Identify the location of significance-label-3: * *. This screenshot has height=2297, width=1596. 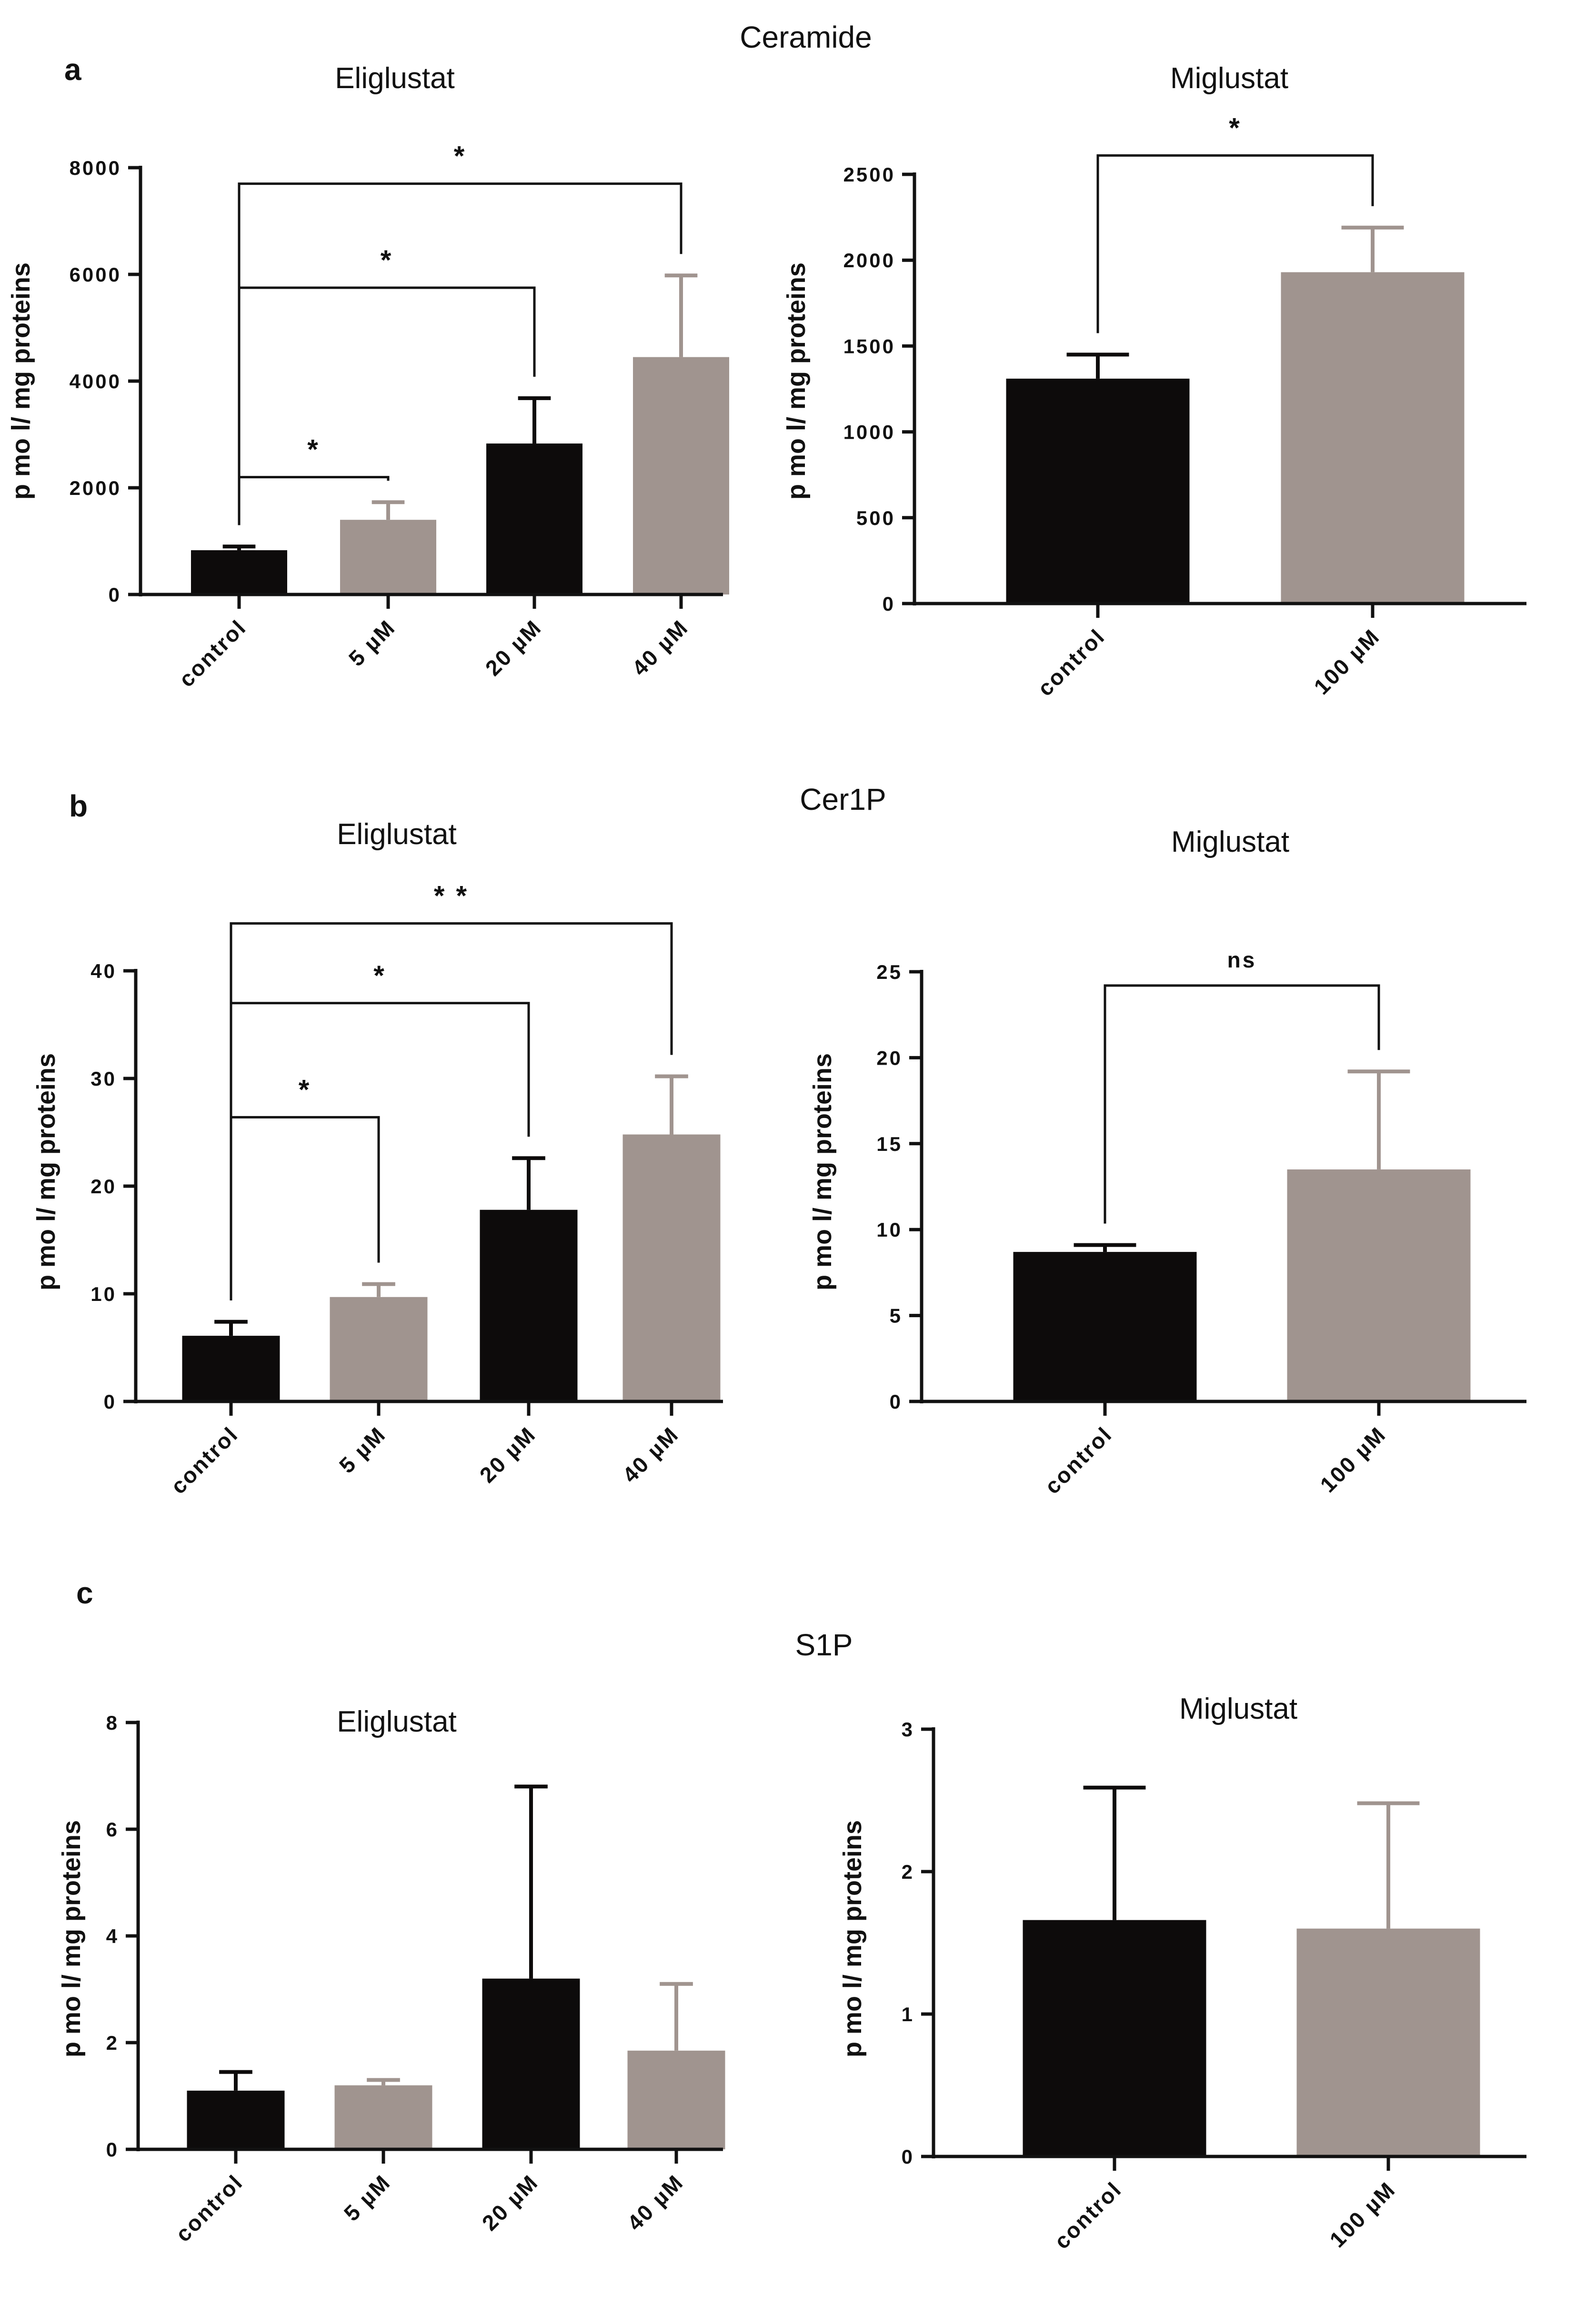
(451, 897).